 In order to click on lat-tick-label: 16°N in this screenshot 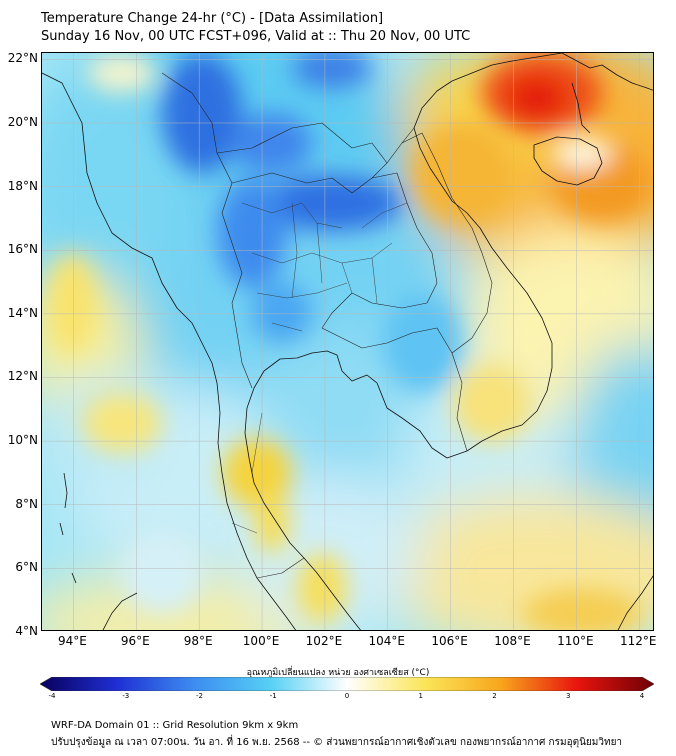, I will do `click(22, 249)`.